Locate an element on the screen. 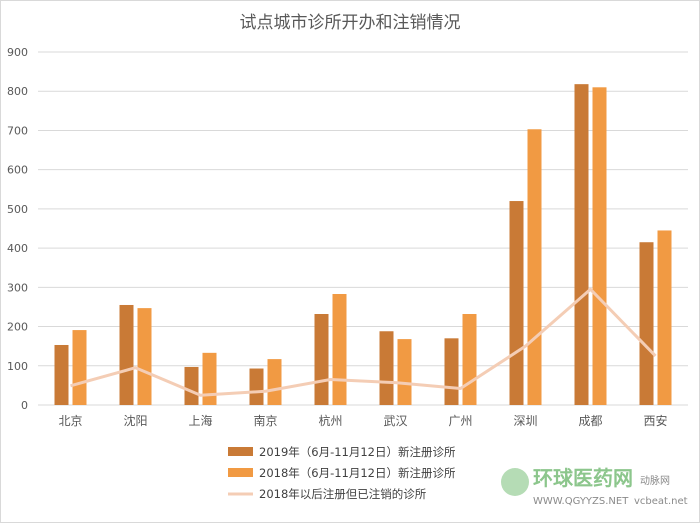 The height and width of the screenshot is (523, 700). chart-title: 试点城市诊所开办和注销情况 is located at coordinates (350, 23).